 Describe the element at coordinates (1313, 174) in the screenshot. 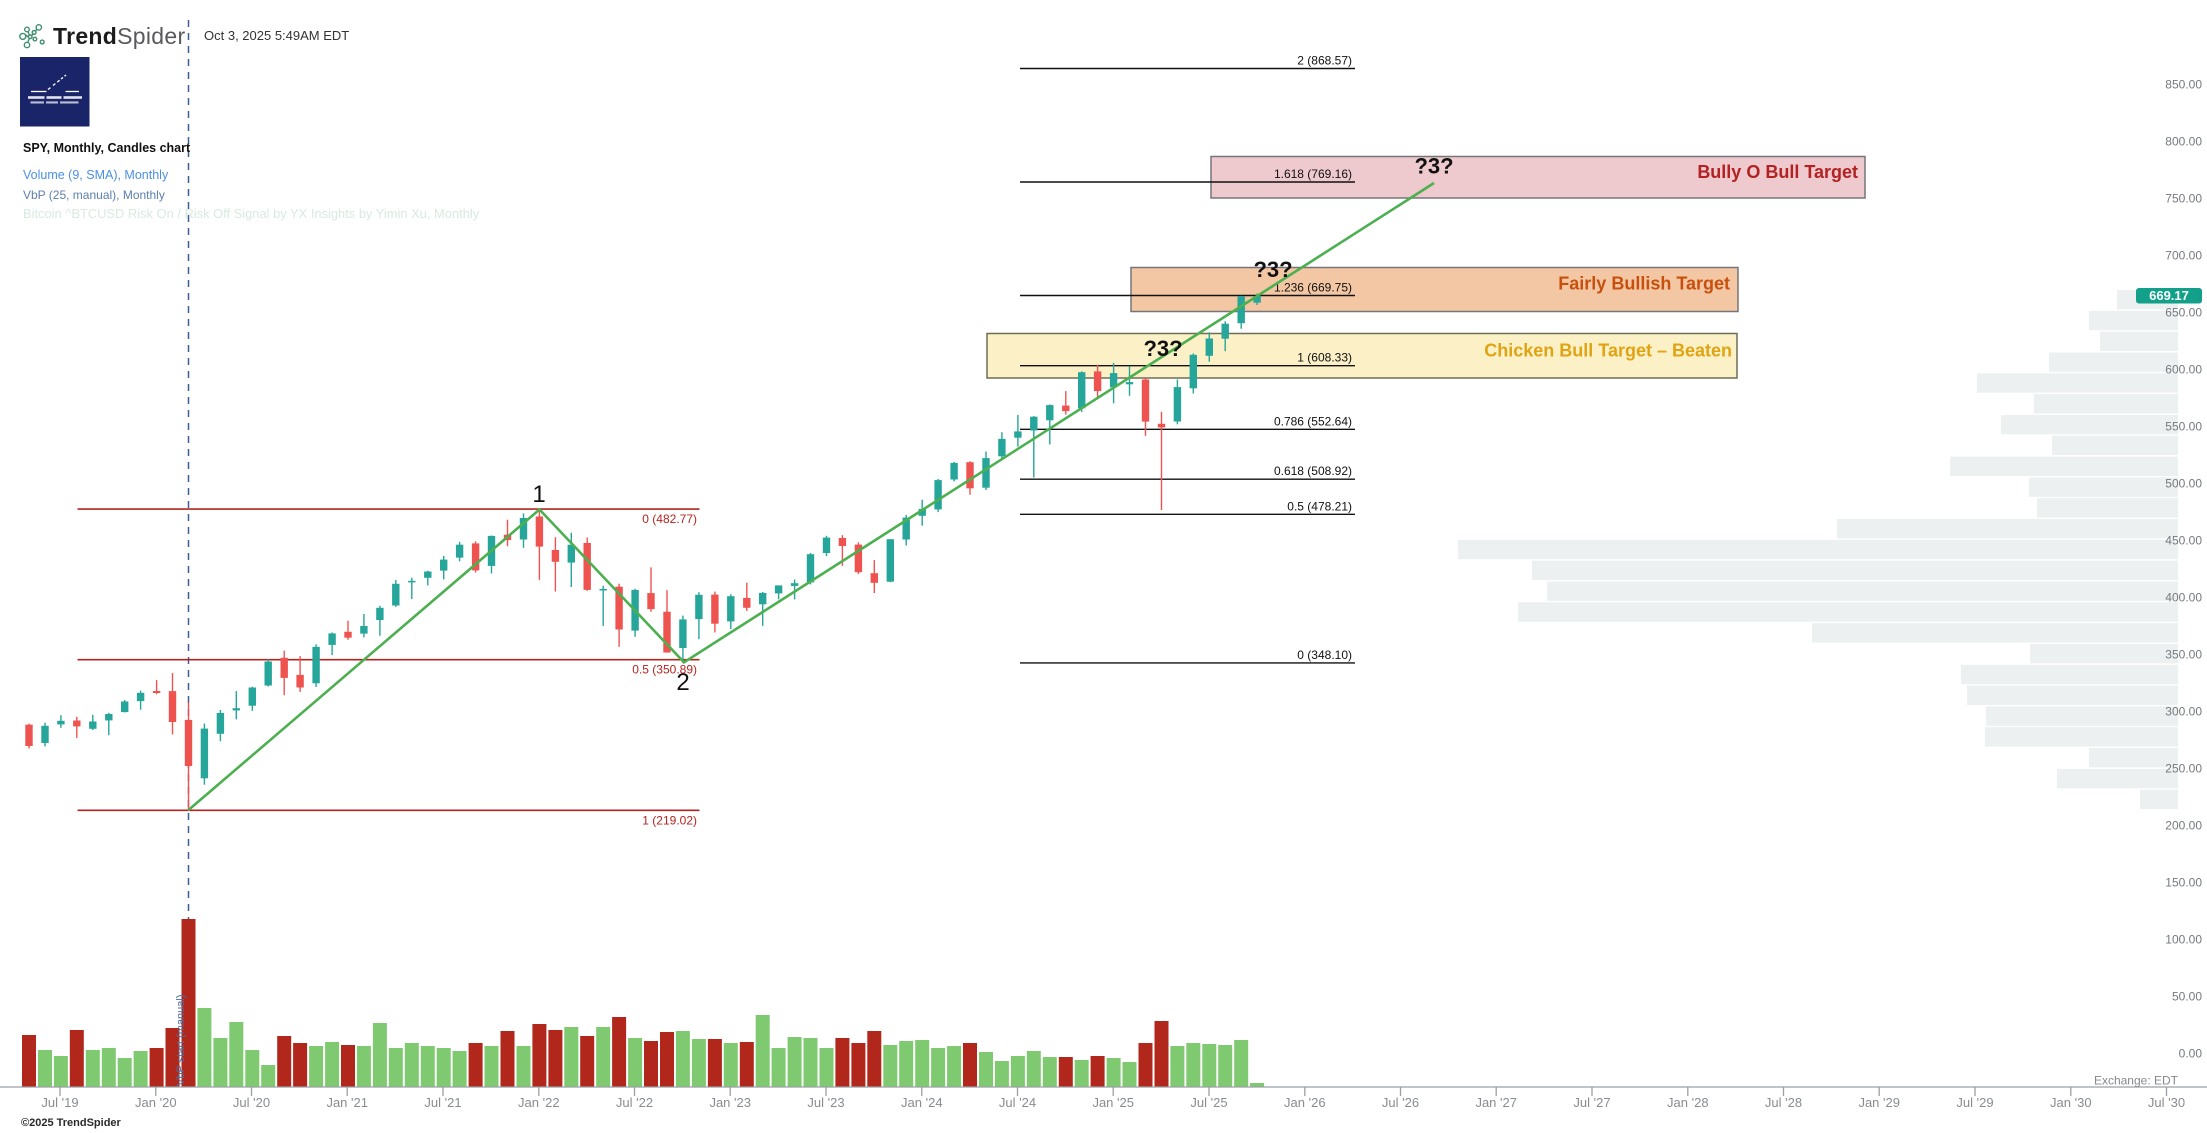

I see `svg-text: 1.618 (769.16)` at that location.